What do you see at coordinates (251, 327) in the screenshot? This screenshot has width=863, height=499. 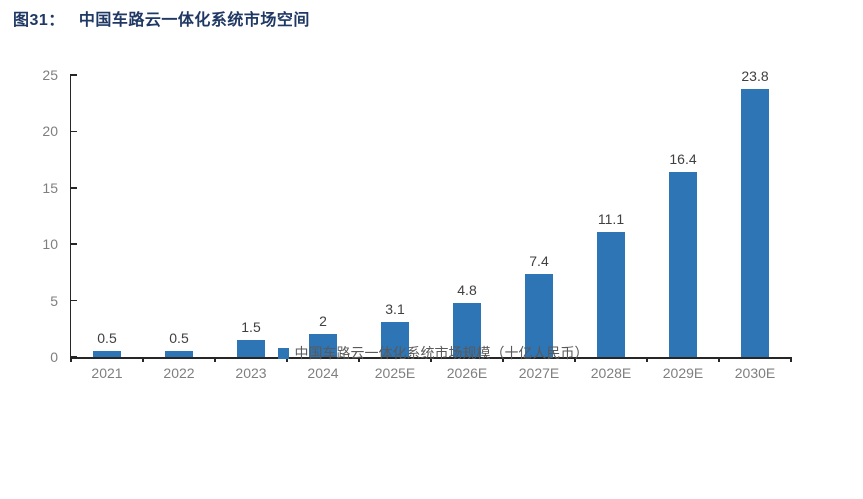 I see `bar-value-label: 1.5` at bounding box center [251, 327].